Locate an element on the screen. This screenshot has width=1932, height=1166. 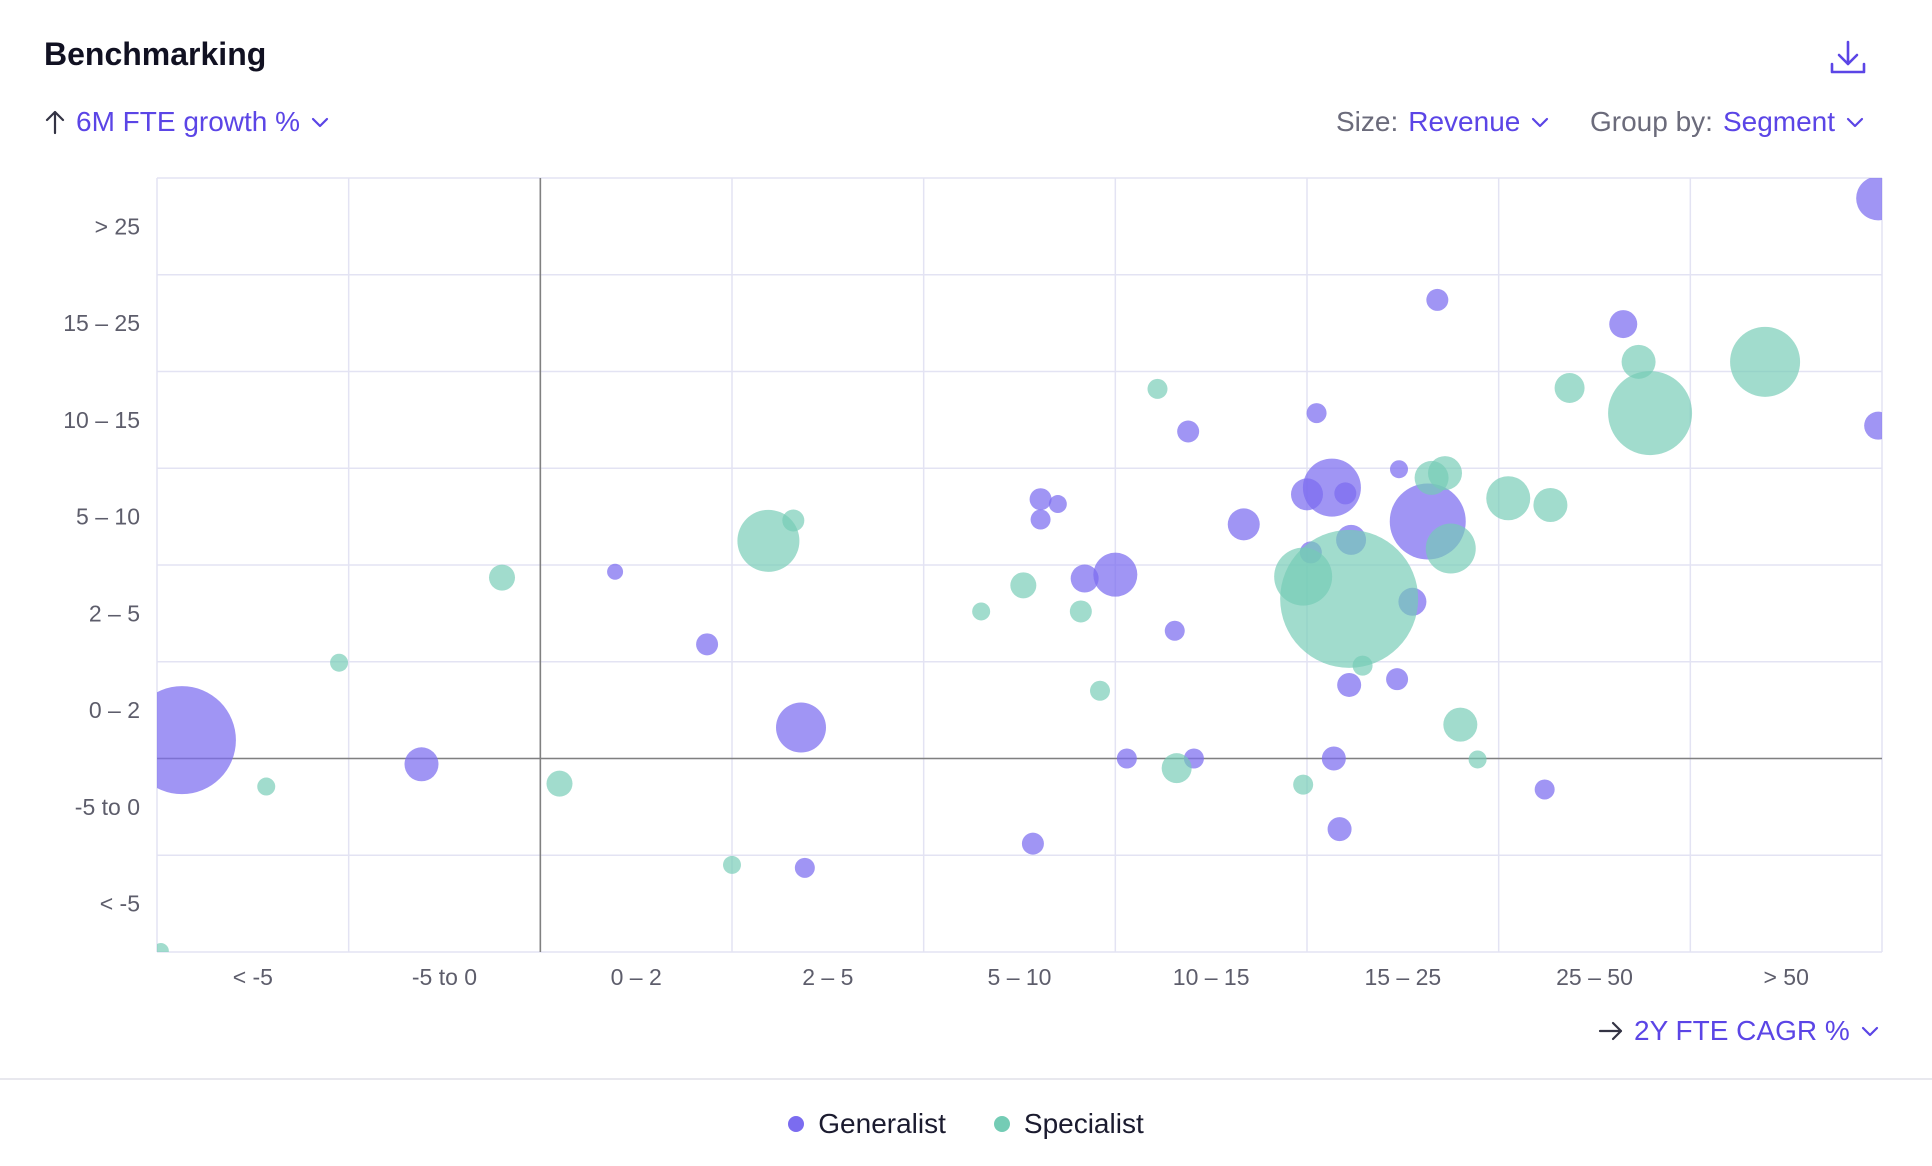
download-button is located at coordinates (1848, 58).